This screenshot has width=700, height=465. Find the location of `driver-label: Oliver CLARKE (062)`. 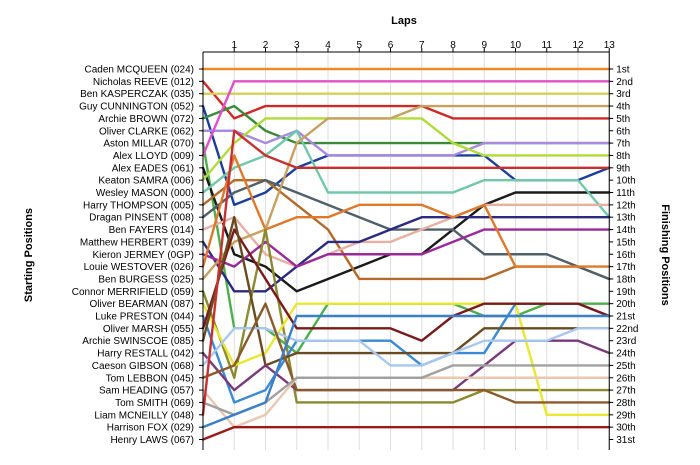

driver-label: Oliver CLARKE (062) is located at coordinates (146, 131).